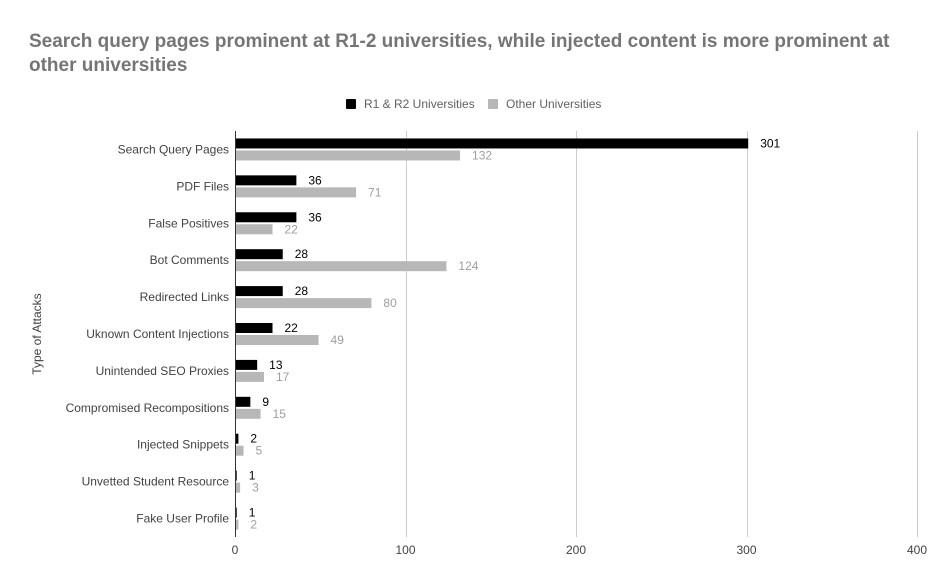  What do you see at coordinates (237, 524) in the screenshot?
I see `bar-series-2-fake-user-profile` at bounding box center [237, 524].